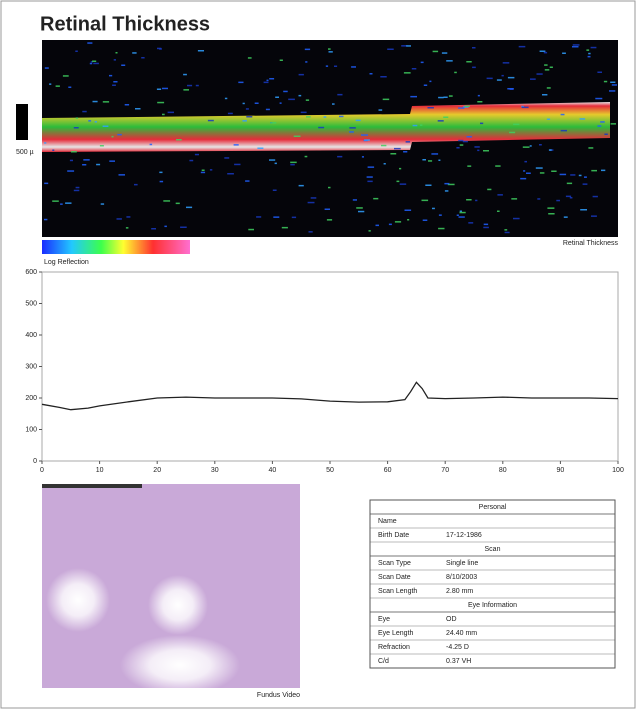 The height and width of the screenshot is (709, 636). Describe the element at coordinates (457, 647) in the screenshot. I see `cell-value: -4.25 D` at that location.